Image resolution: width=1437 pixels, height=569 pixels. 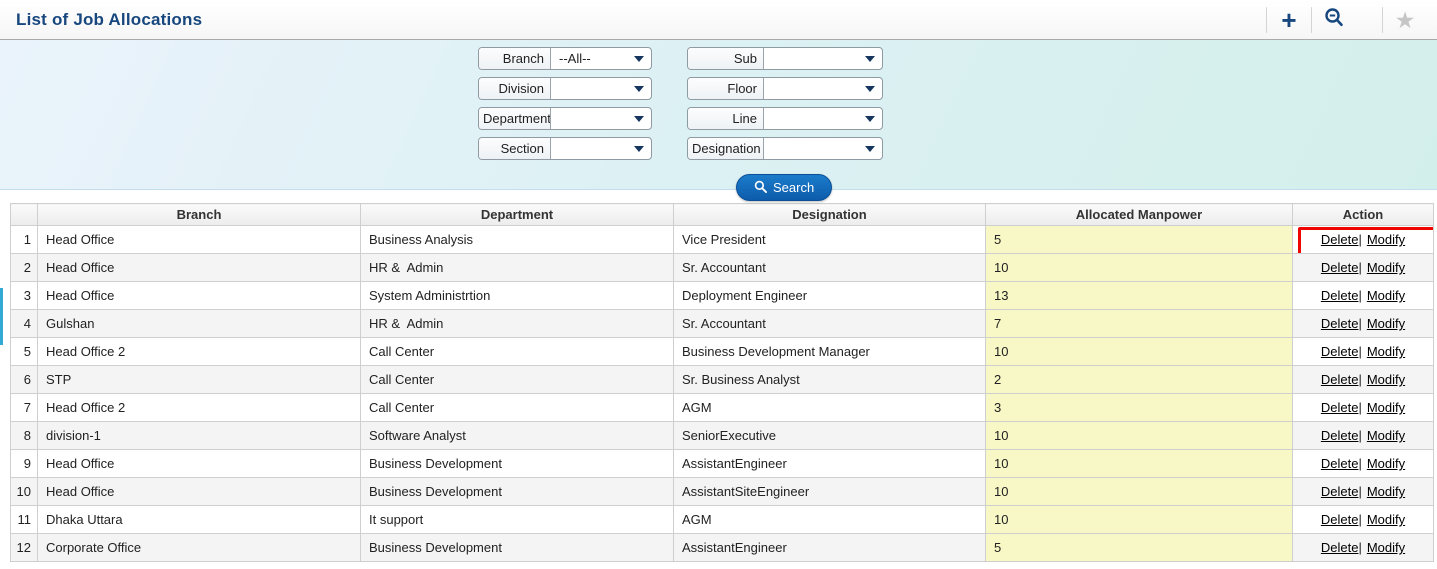 I want to click on search-button-row: Search, so click(x=680, y=184).